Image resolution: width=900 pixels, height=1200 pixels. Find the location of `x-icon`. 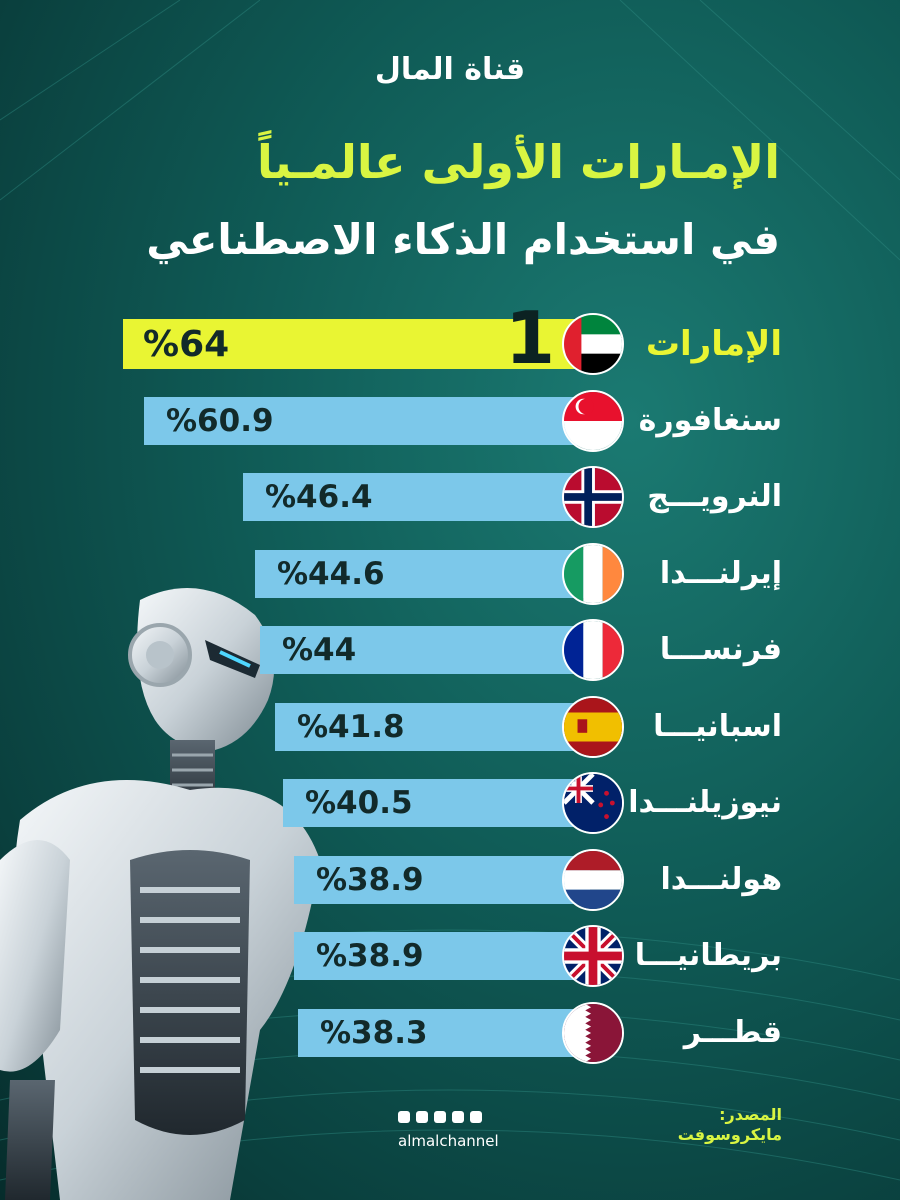

x-icon is located at coordinates (458, 1117).